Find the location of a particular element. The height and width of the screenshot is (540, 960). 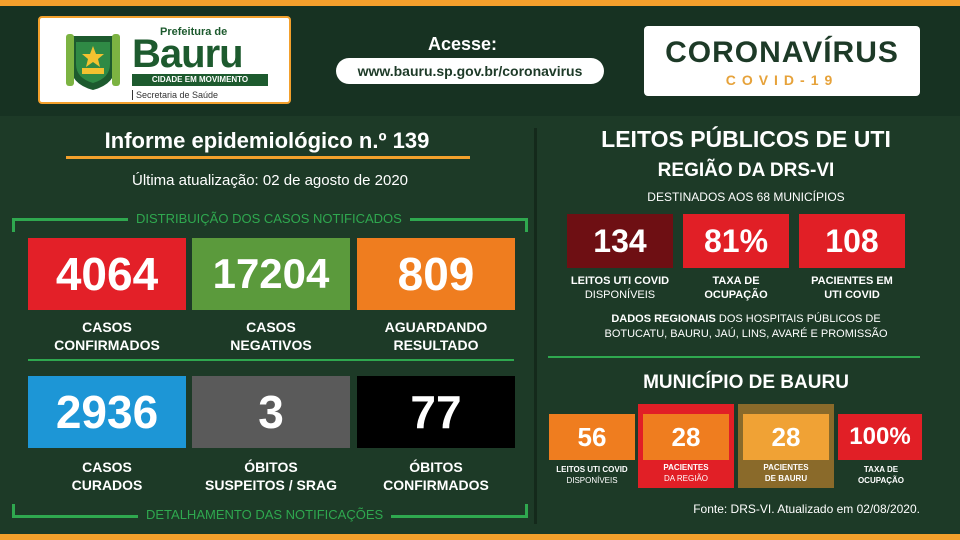

municipal-beds-label: LEITOS UTI COVID DISPONÍVEIS is located at coordinates (592, 475).